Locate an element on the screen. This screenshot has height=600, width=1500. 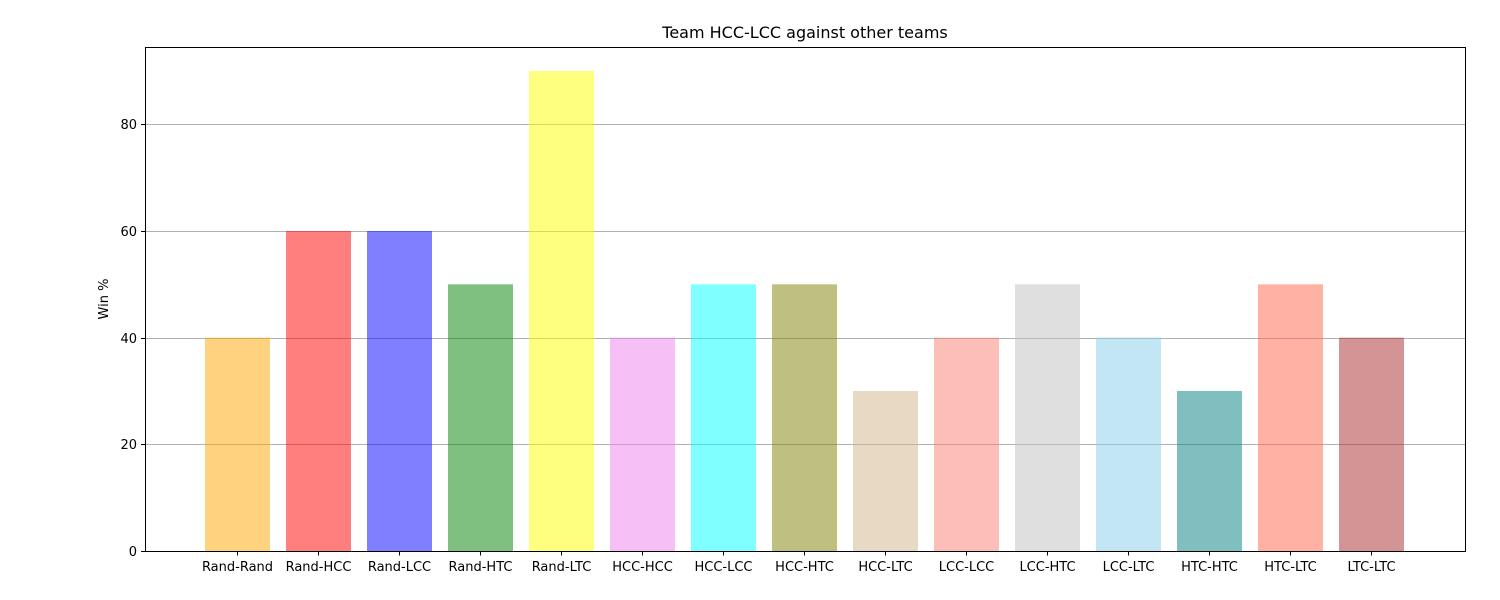
x-tick-label: Rand-LCC is located at coordinates (399, 567).